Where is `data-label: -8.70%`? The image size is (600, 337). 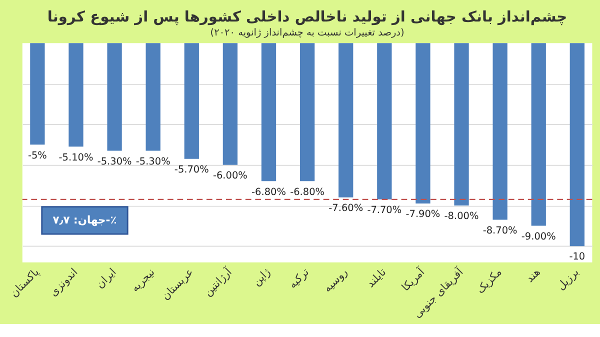
data-label: -8.70% is located at coordinates (500, 230).